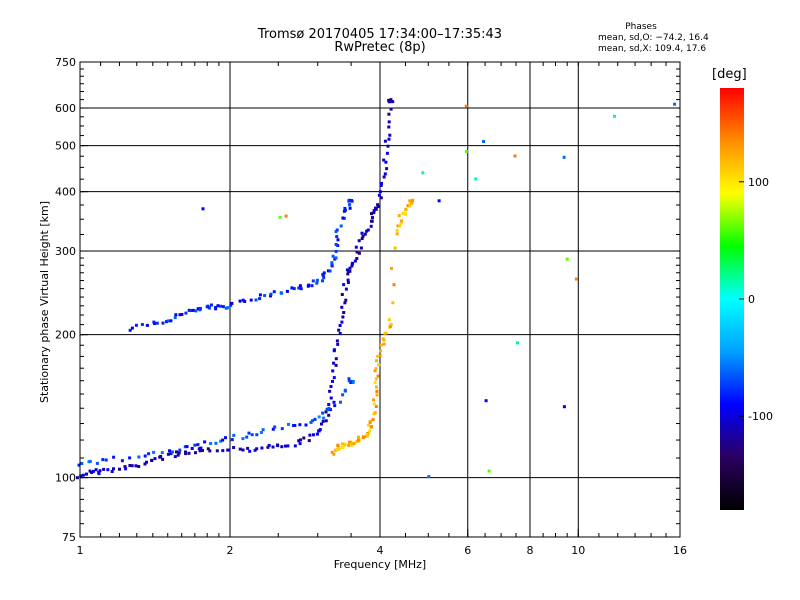 Image resolution: width=800 pixels, height=600 pixels. I want to click on x-tick-label: 6, so click(467, 550).